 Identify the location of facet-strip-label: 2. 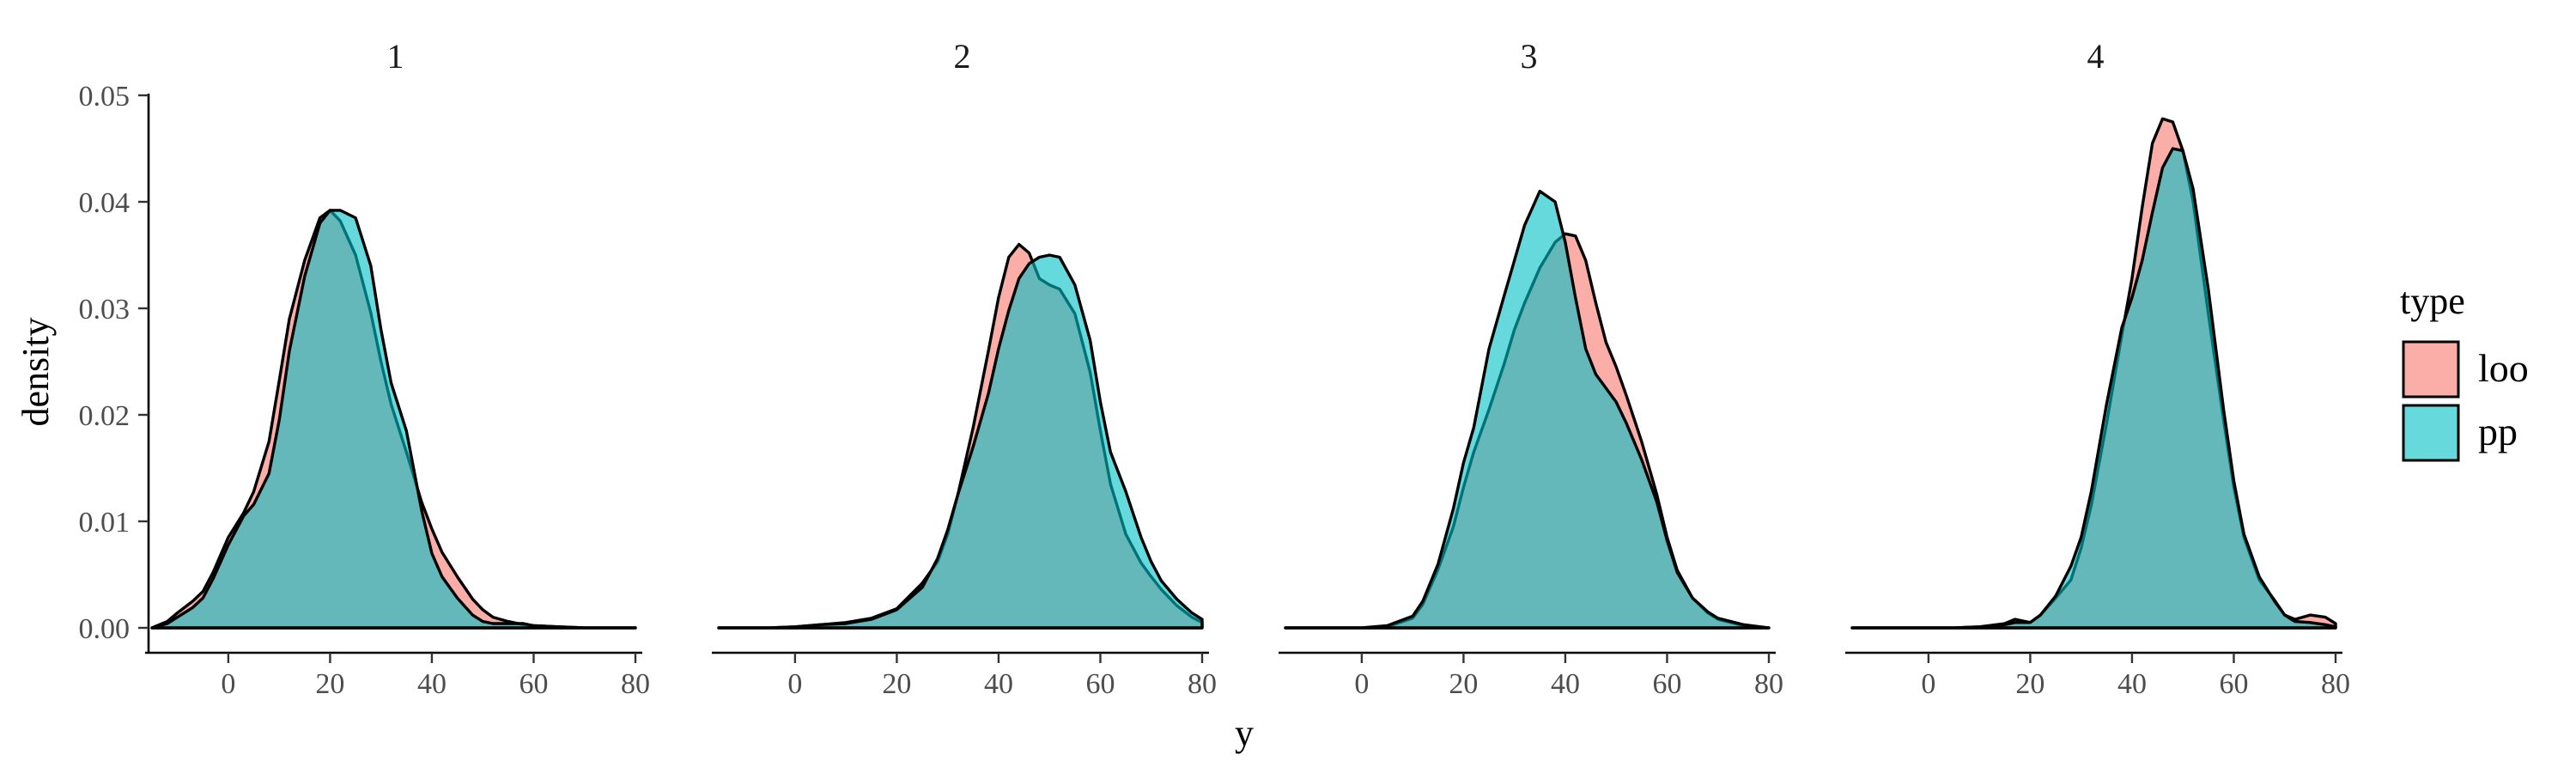
(962, 57).